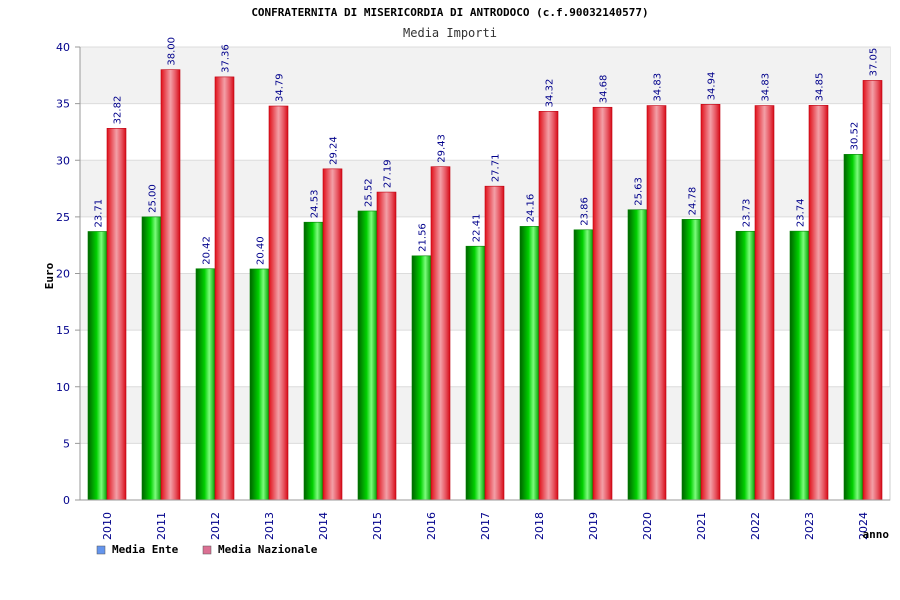  What do you see at coordinates (874, 62) in the screenshot?
I see `data-label: 37.05` at bounding box center [874, 62].